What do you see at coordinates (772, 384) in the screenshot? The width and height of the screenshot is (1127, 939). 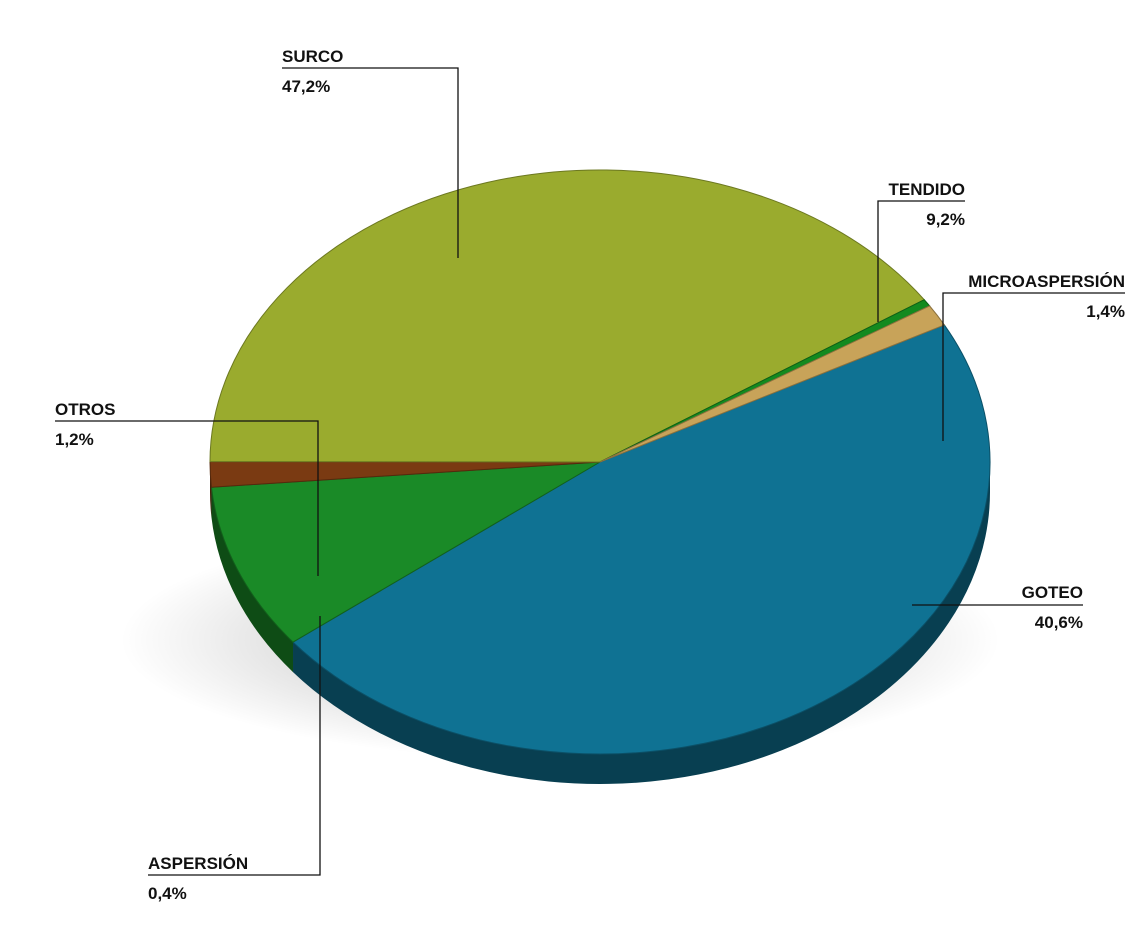 I see `slice-otros` at bounding box center [772, 384].